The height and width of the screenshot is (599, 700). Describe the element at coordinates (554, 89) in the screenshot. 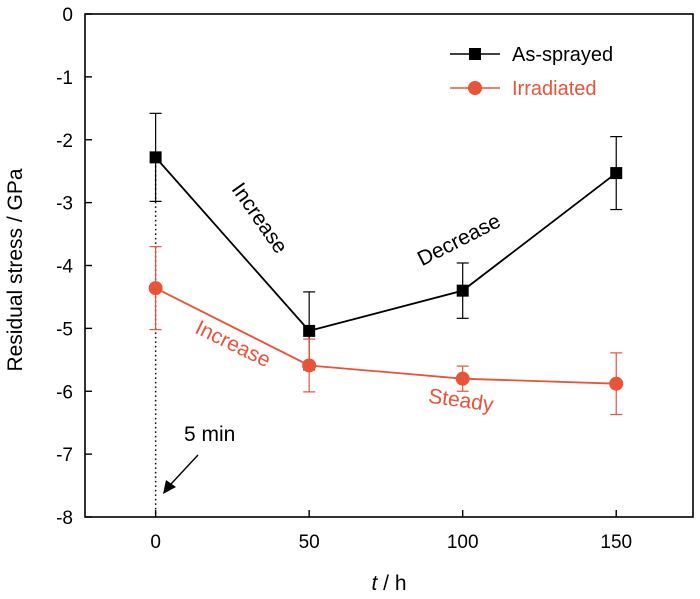

I see `legend-label-irradiated: Irradiated` at that location.